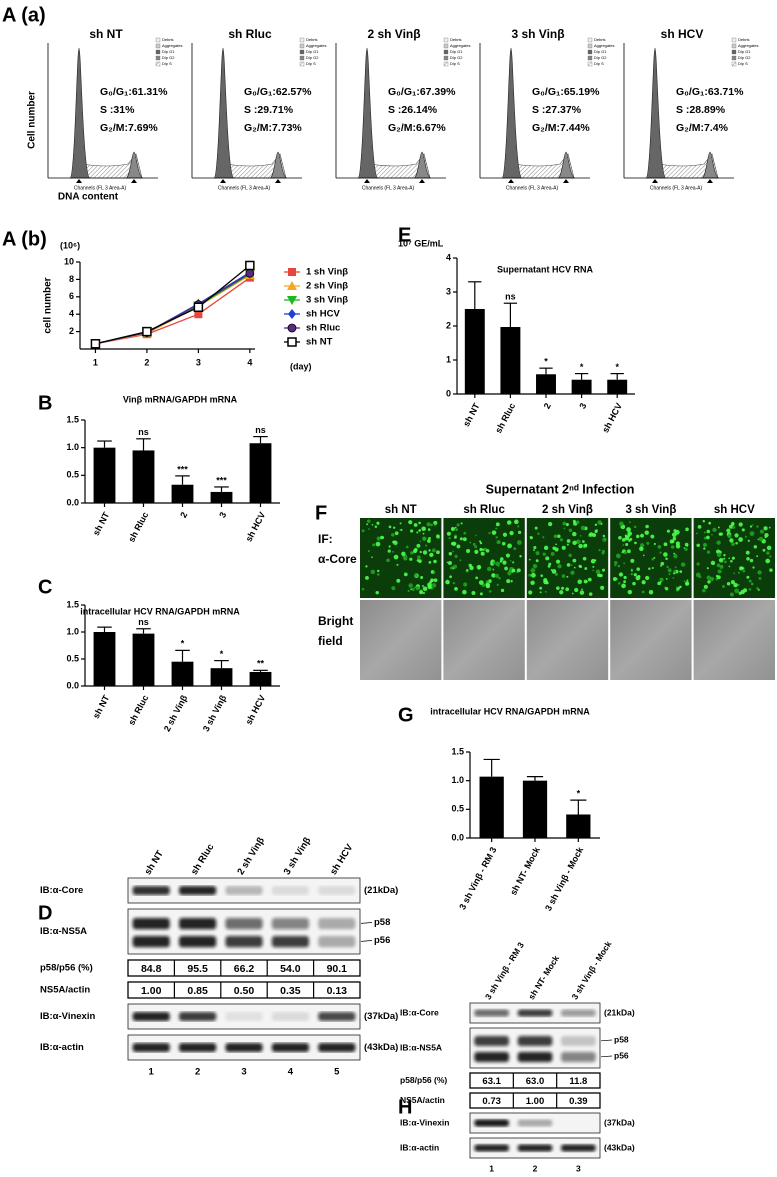 Image resolution: width=777 pixels, height=1177 pixels. I want to click on significance: *, so click(617, 367).